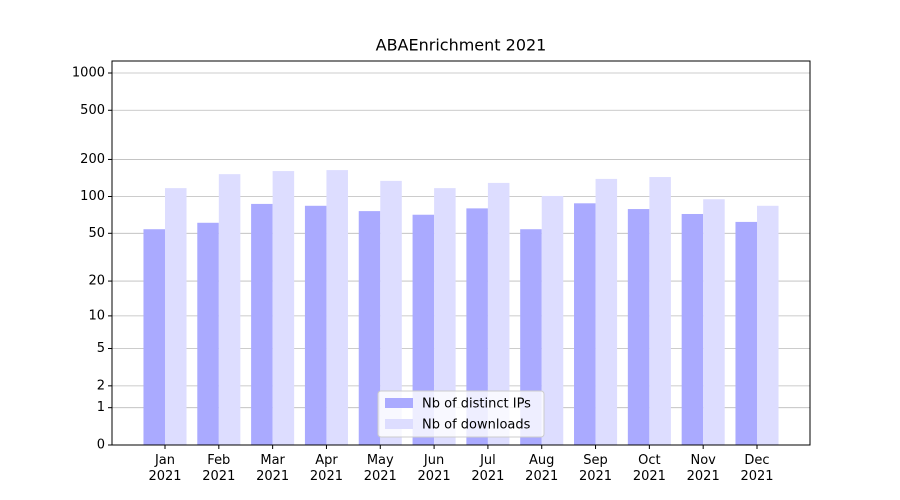 This screenshot has height=500, width=900. What do you see at coordinates (326, 468) in the screenshot?
I see `x-tick-label: Apr 2021` at bounding box center [326, 468].